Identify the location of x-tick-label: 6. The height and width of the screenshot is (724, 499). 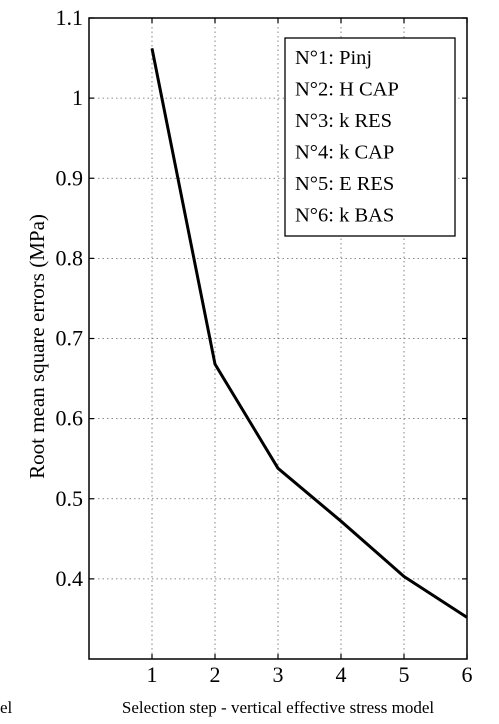
(467, 674).